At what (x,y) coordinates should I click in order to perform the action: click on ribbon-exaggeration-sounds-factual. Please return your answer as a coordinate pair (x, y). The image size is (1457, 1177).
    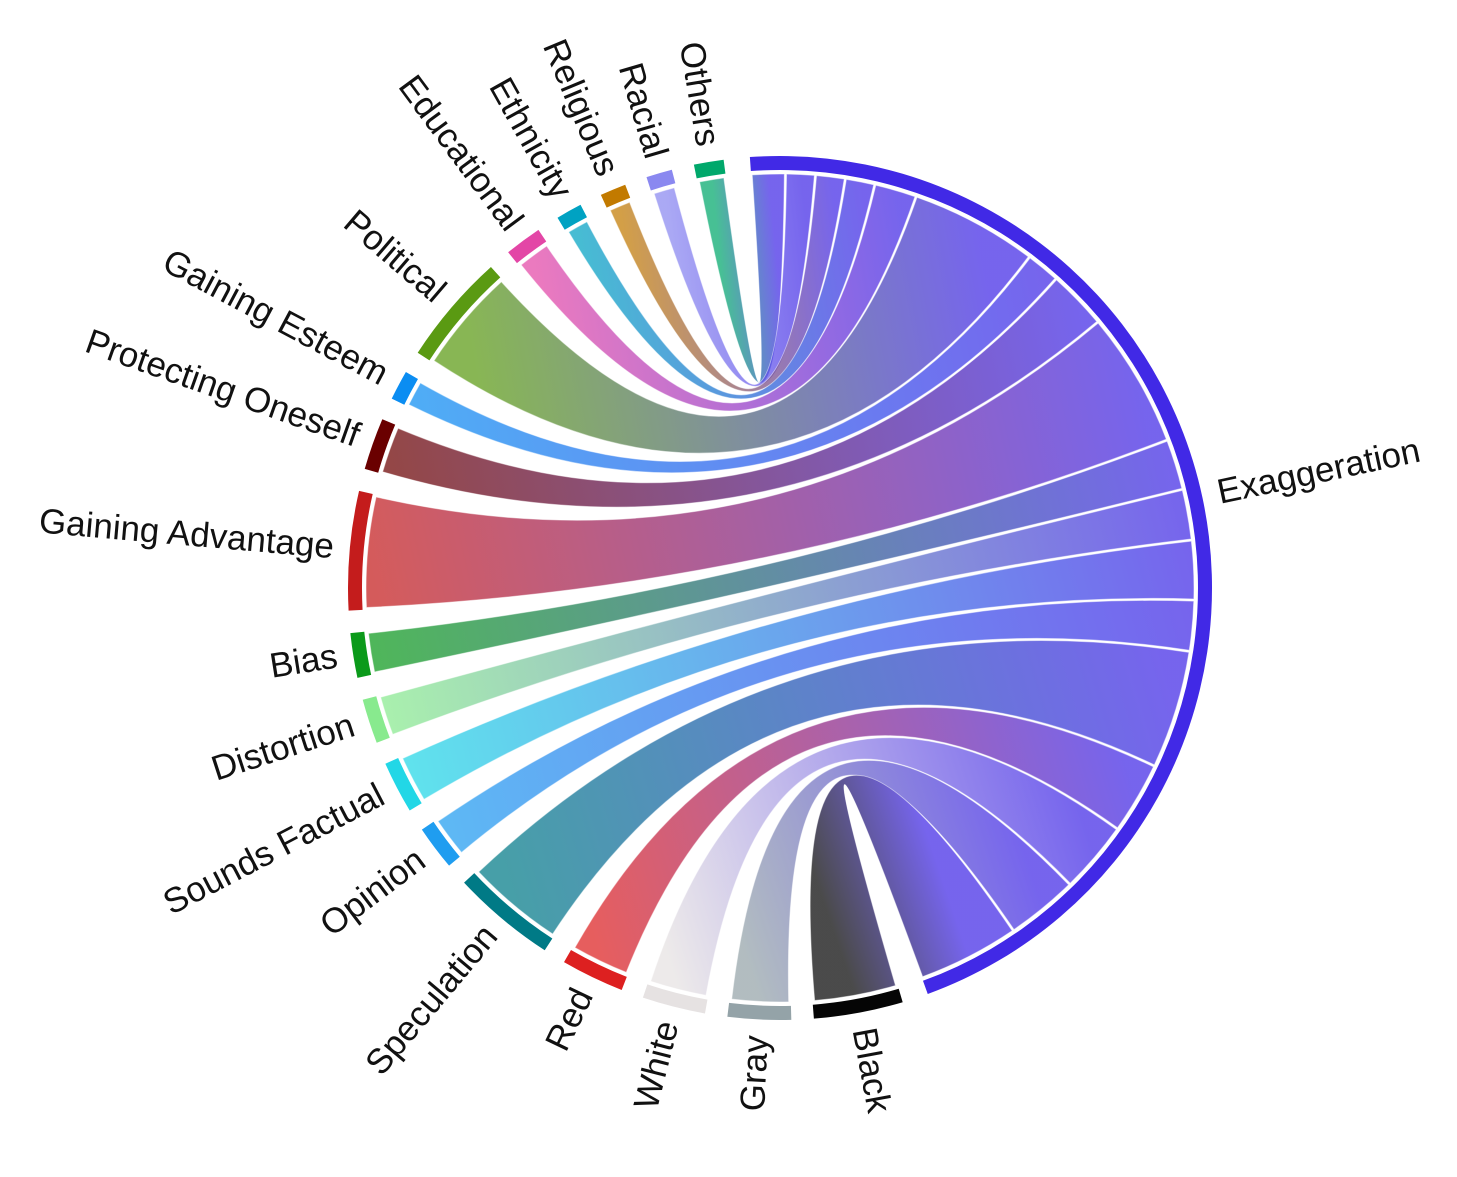
    Looking at the image, I should click on (798, 670).